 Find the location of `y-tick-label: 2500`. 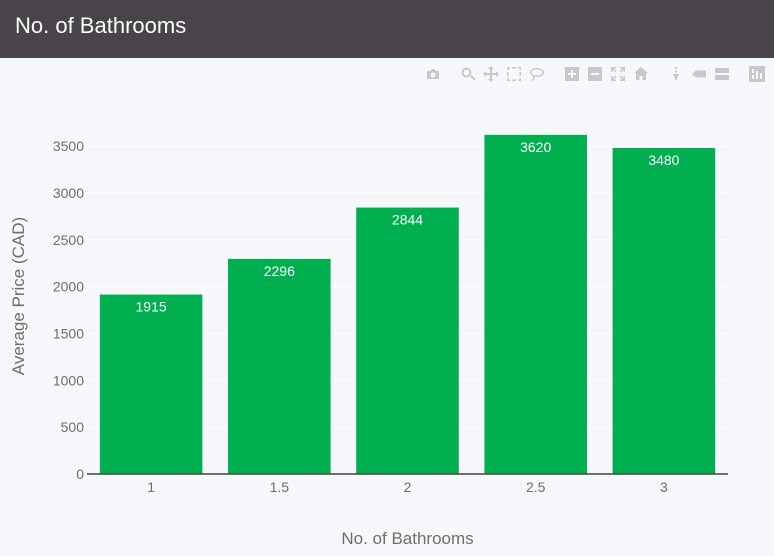

y-tick-label: 2500 is located at coordinates (68, 240).